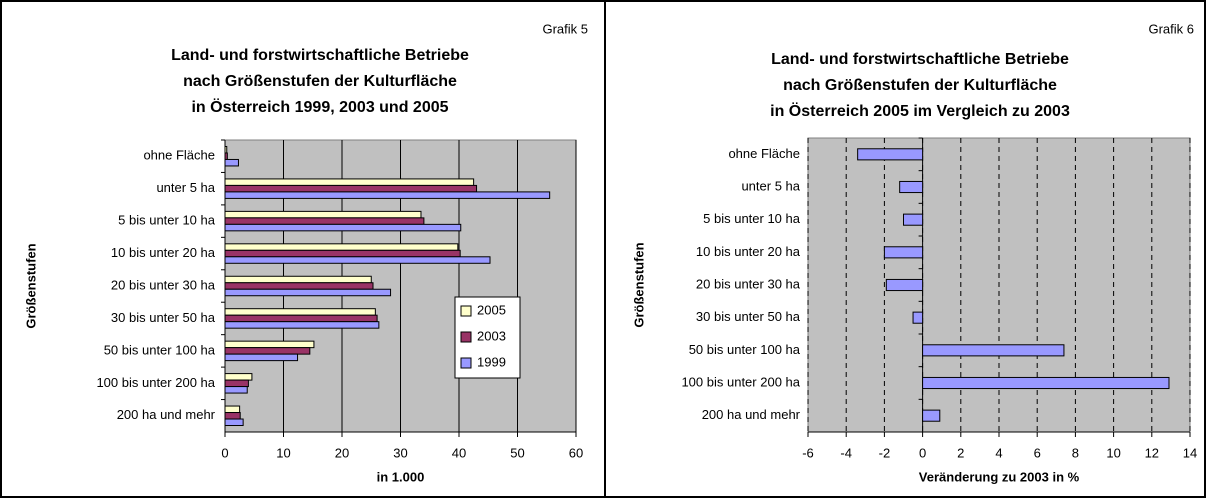 The image size is (1206, 503). What do you see at coordinates (1152, 452) in the screenshot?
I see `x-tick-label: 12` at bounding box center [1152, 452].